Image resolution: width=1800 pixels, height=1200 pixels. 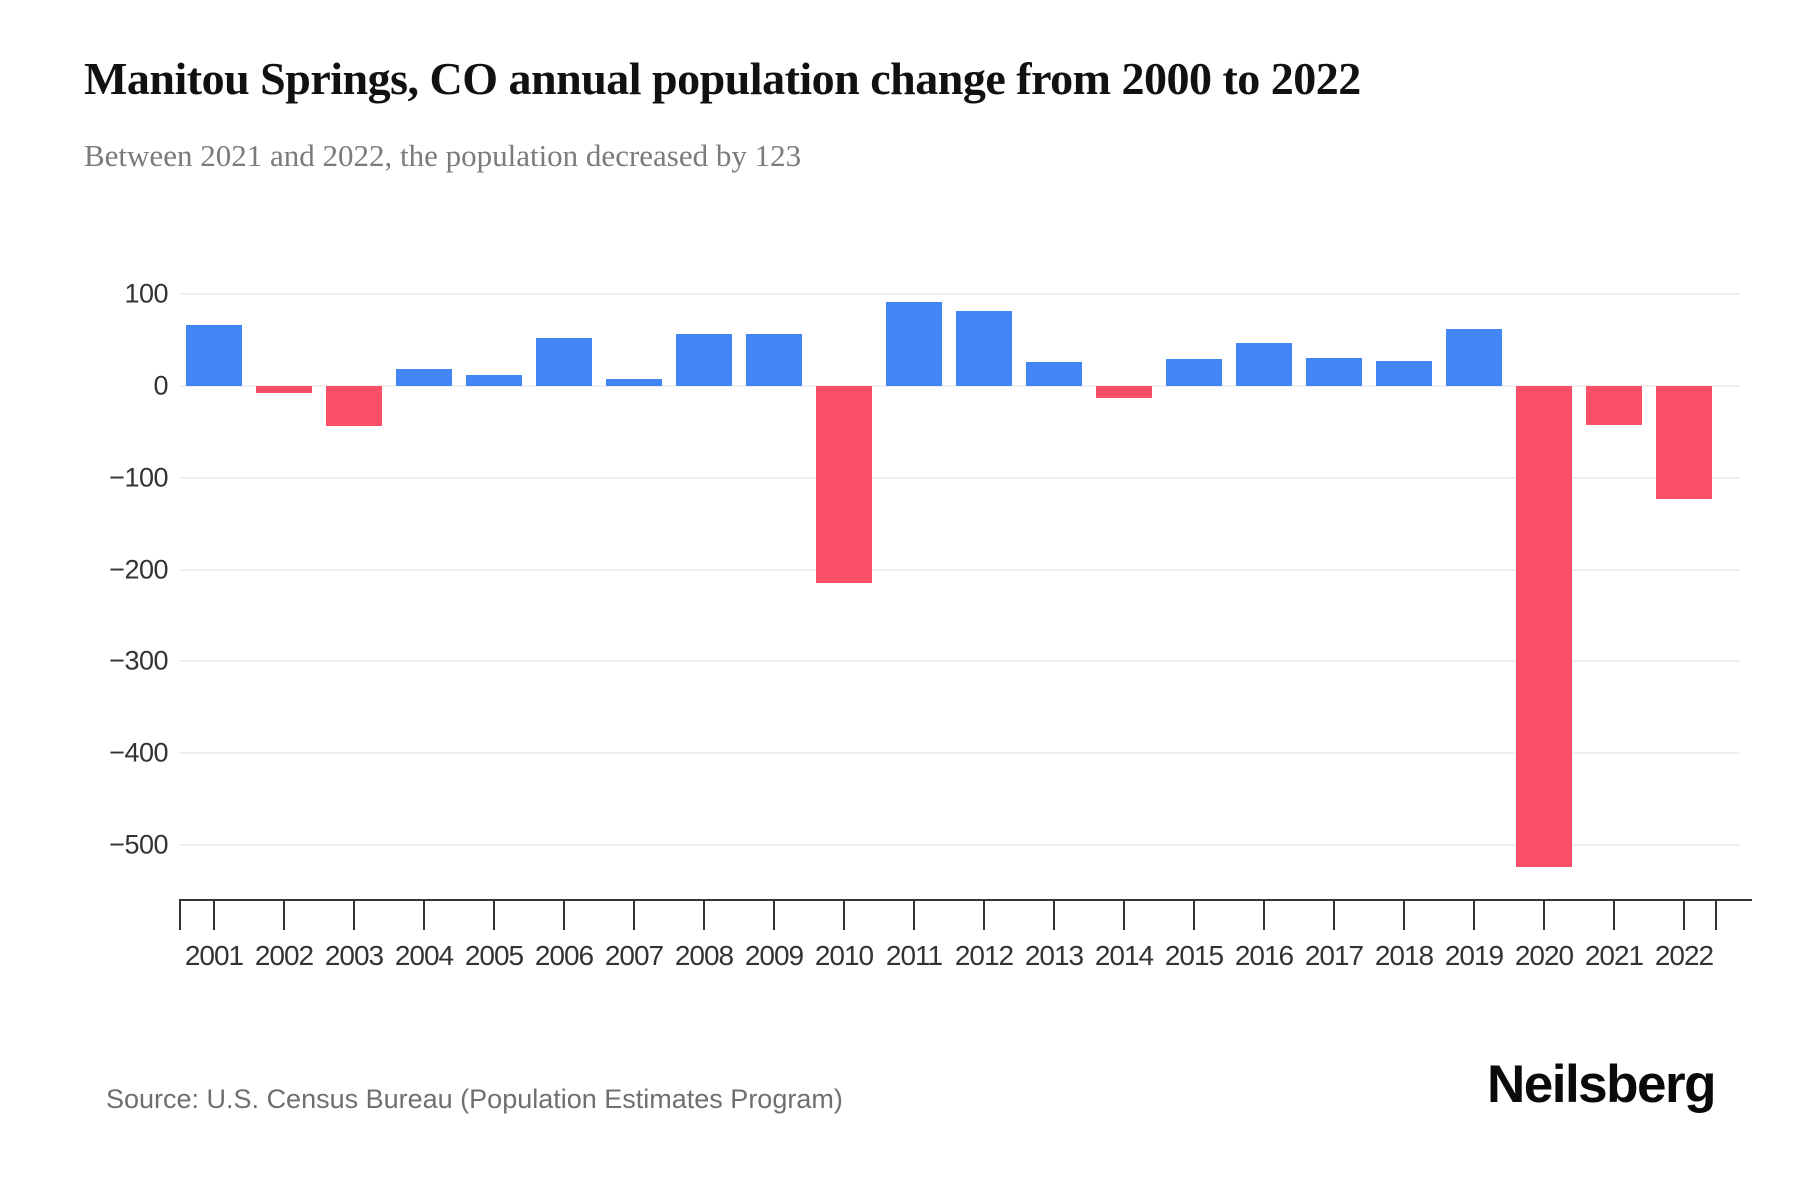 What do you see at coordinates (1194, 372) in the screenshot?
I see `bar-2015` at bounding box center [1194, 372].